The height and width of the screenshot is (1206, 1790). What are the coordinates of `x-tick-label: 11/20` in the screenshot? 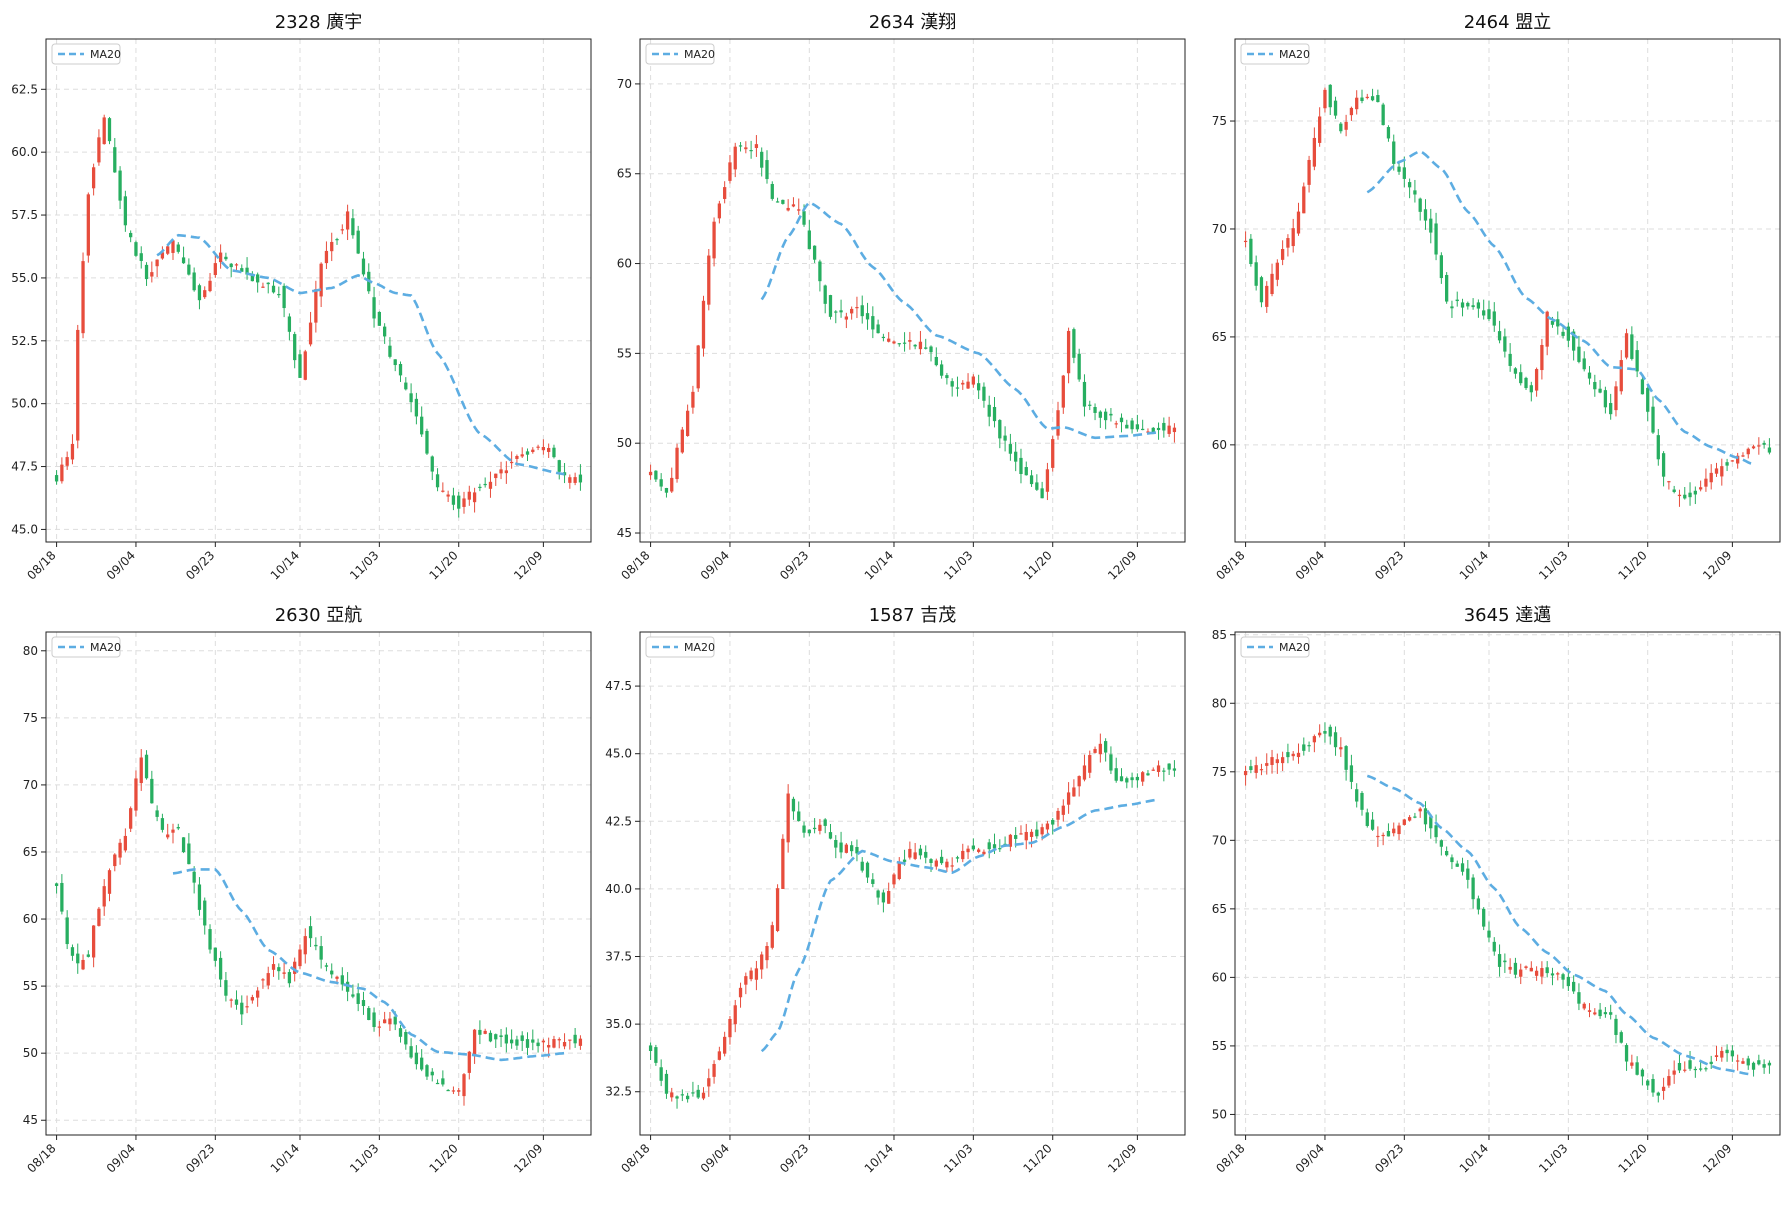 It's located at (1037, 1158).